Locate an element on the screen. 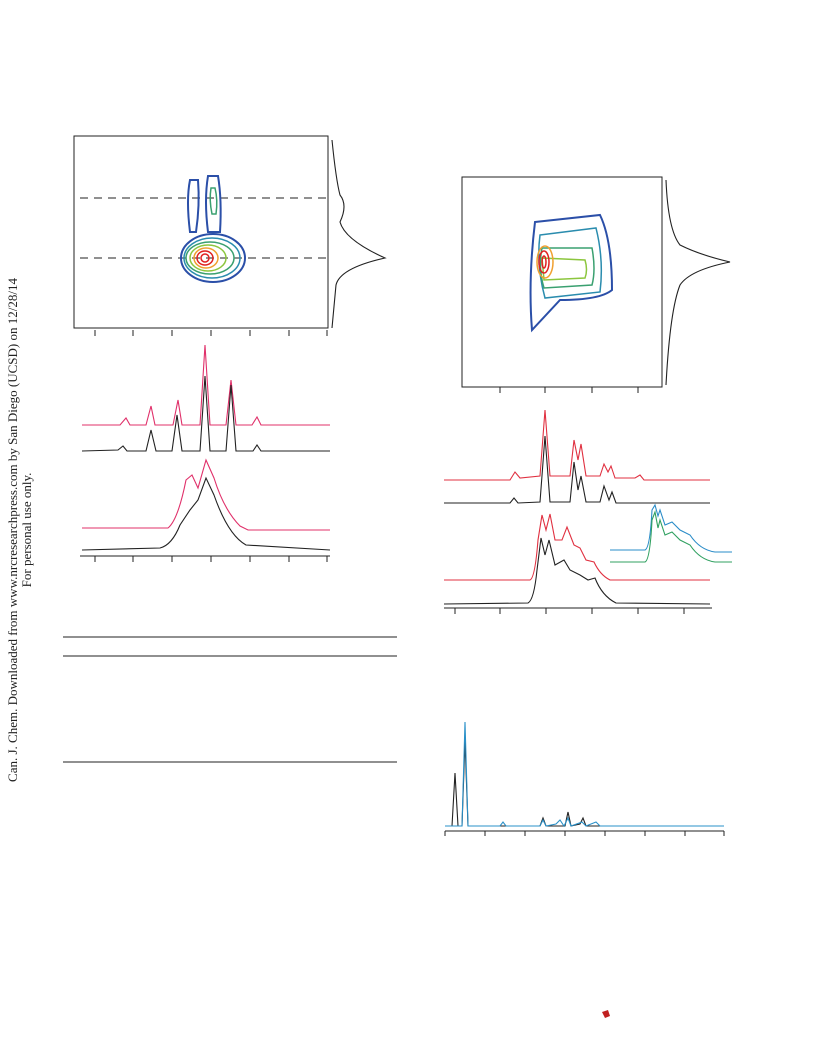 The height and width of the screenshot is (1056, 816). left-spectra is located at coordinates (205, 453).